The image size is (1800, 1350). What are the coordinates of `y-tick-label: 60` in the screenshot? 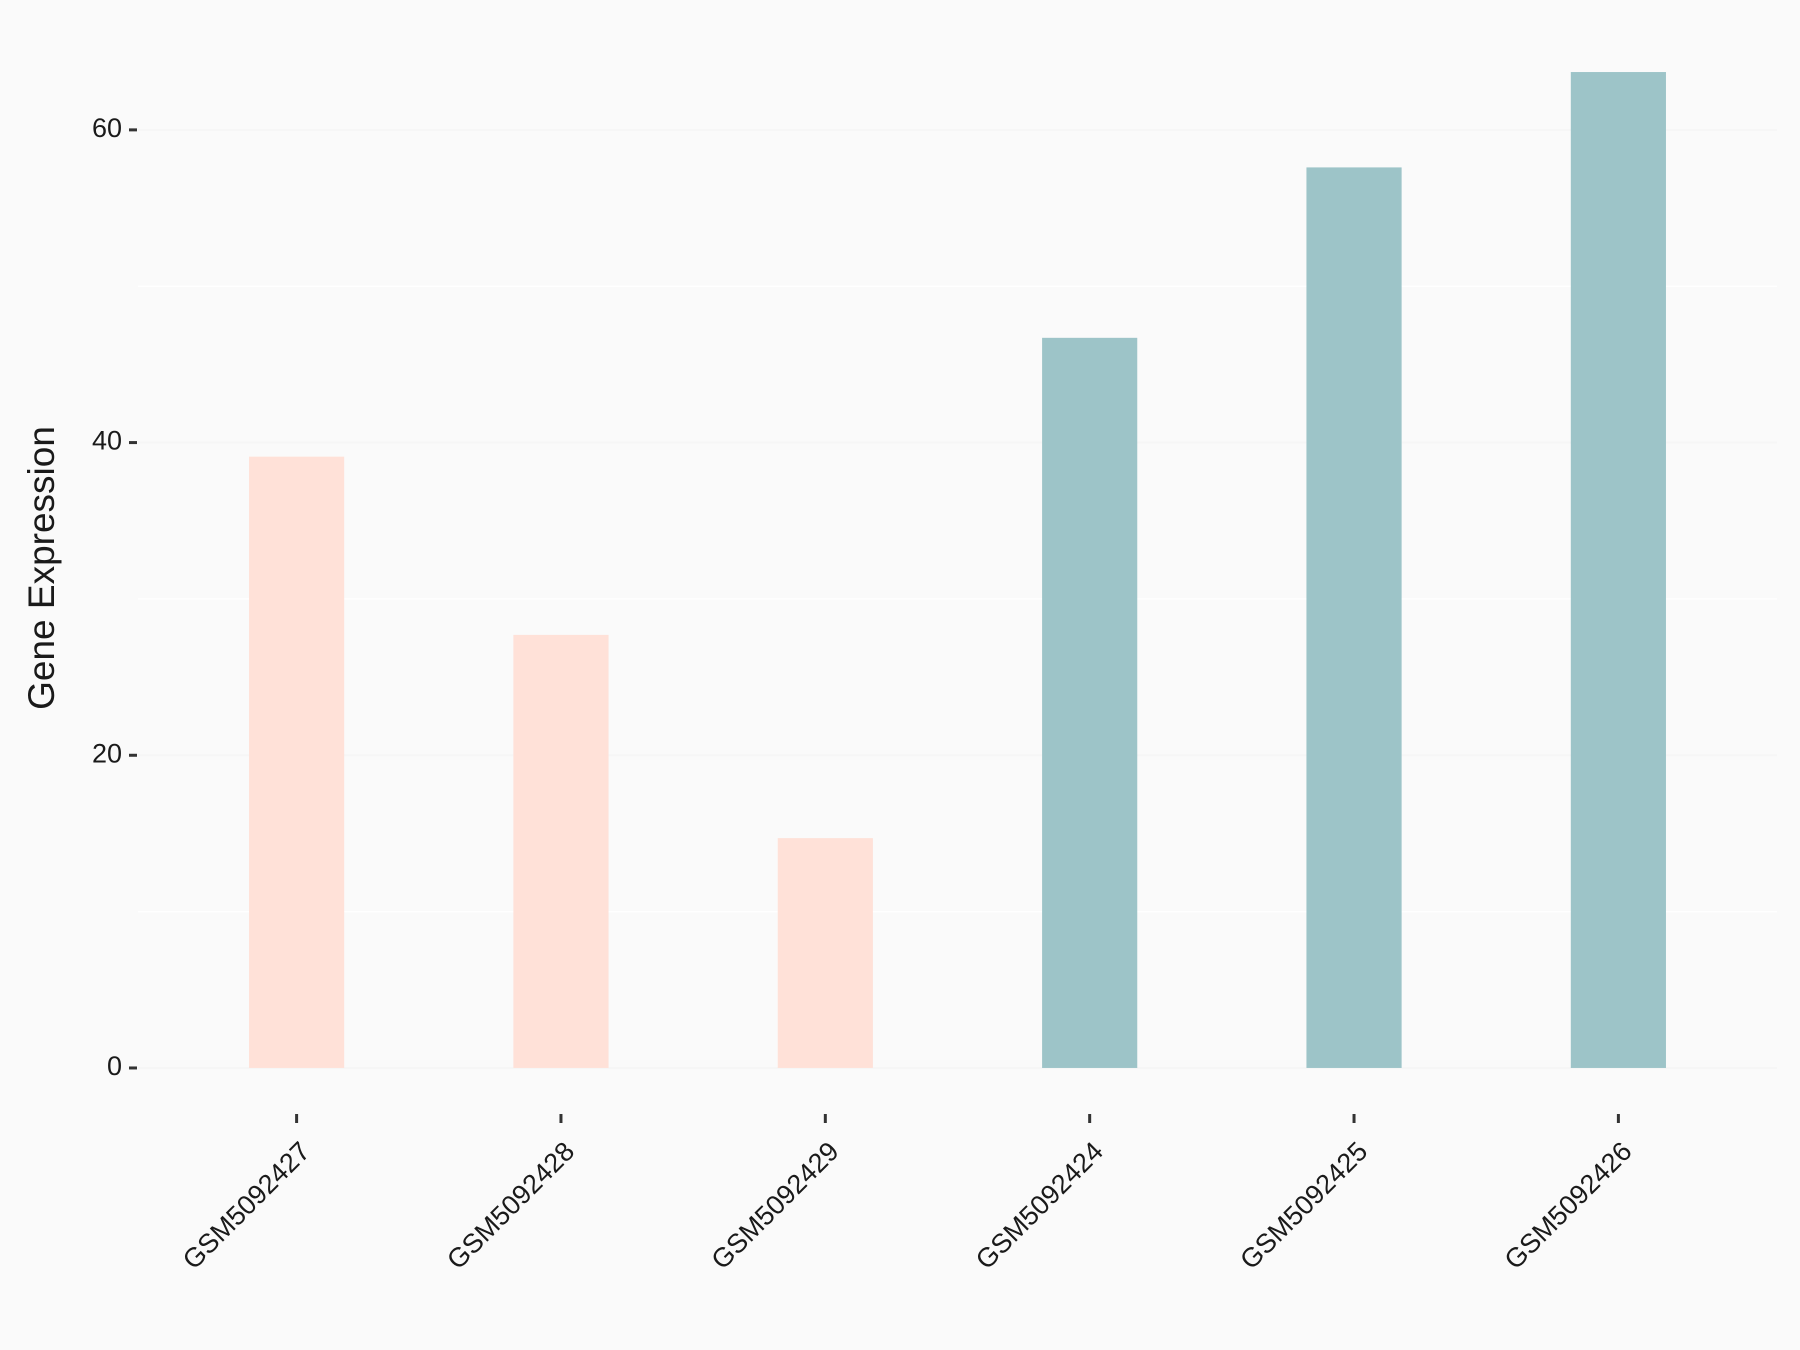 It's located at (107, 128).